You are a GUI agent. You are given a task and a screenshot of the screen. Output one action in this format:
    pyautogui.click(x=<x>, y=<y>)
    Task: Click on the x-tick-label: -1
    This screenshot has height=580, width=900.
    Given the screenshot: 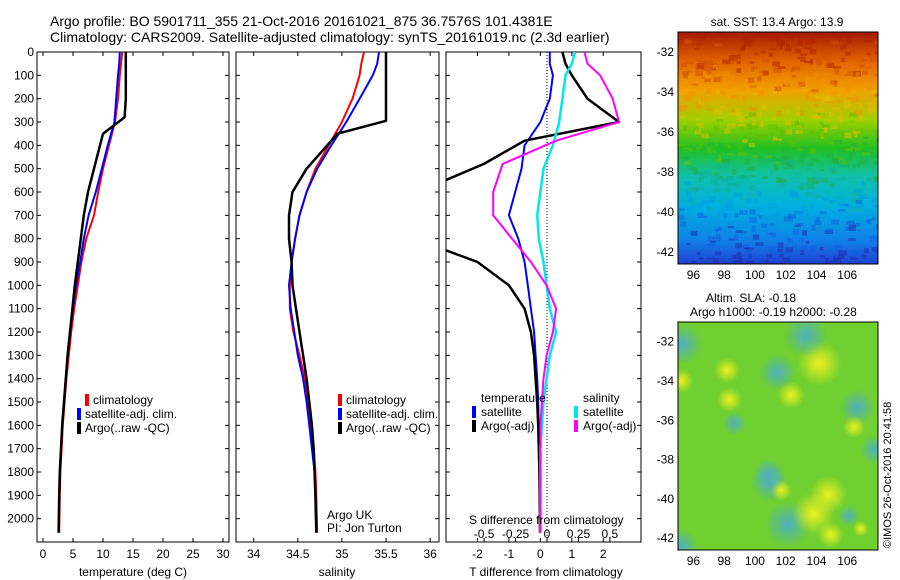 What is the action you would take?
    pyautogui.click(x=509, y=554)
    